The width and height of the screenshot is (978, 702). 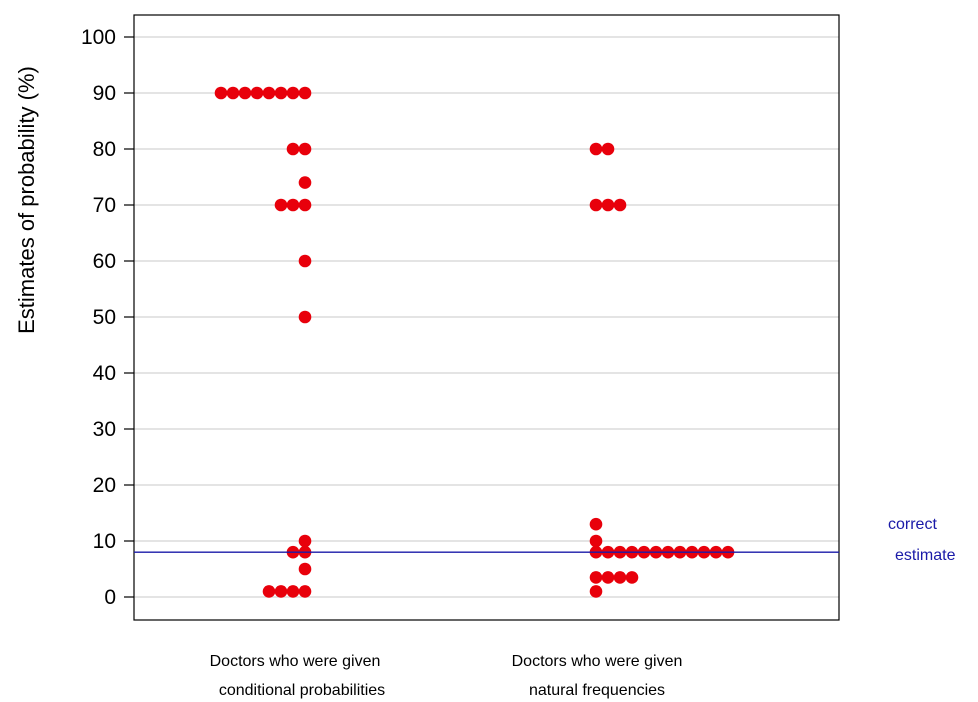 What do you see at coordinates (104, 541) in the screenshot?
I see `y-tick-label: 10` at bounding box center [104, 541].